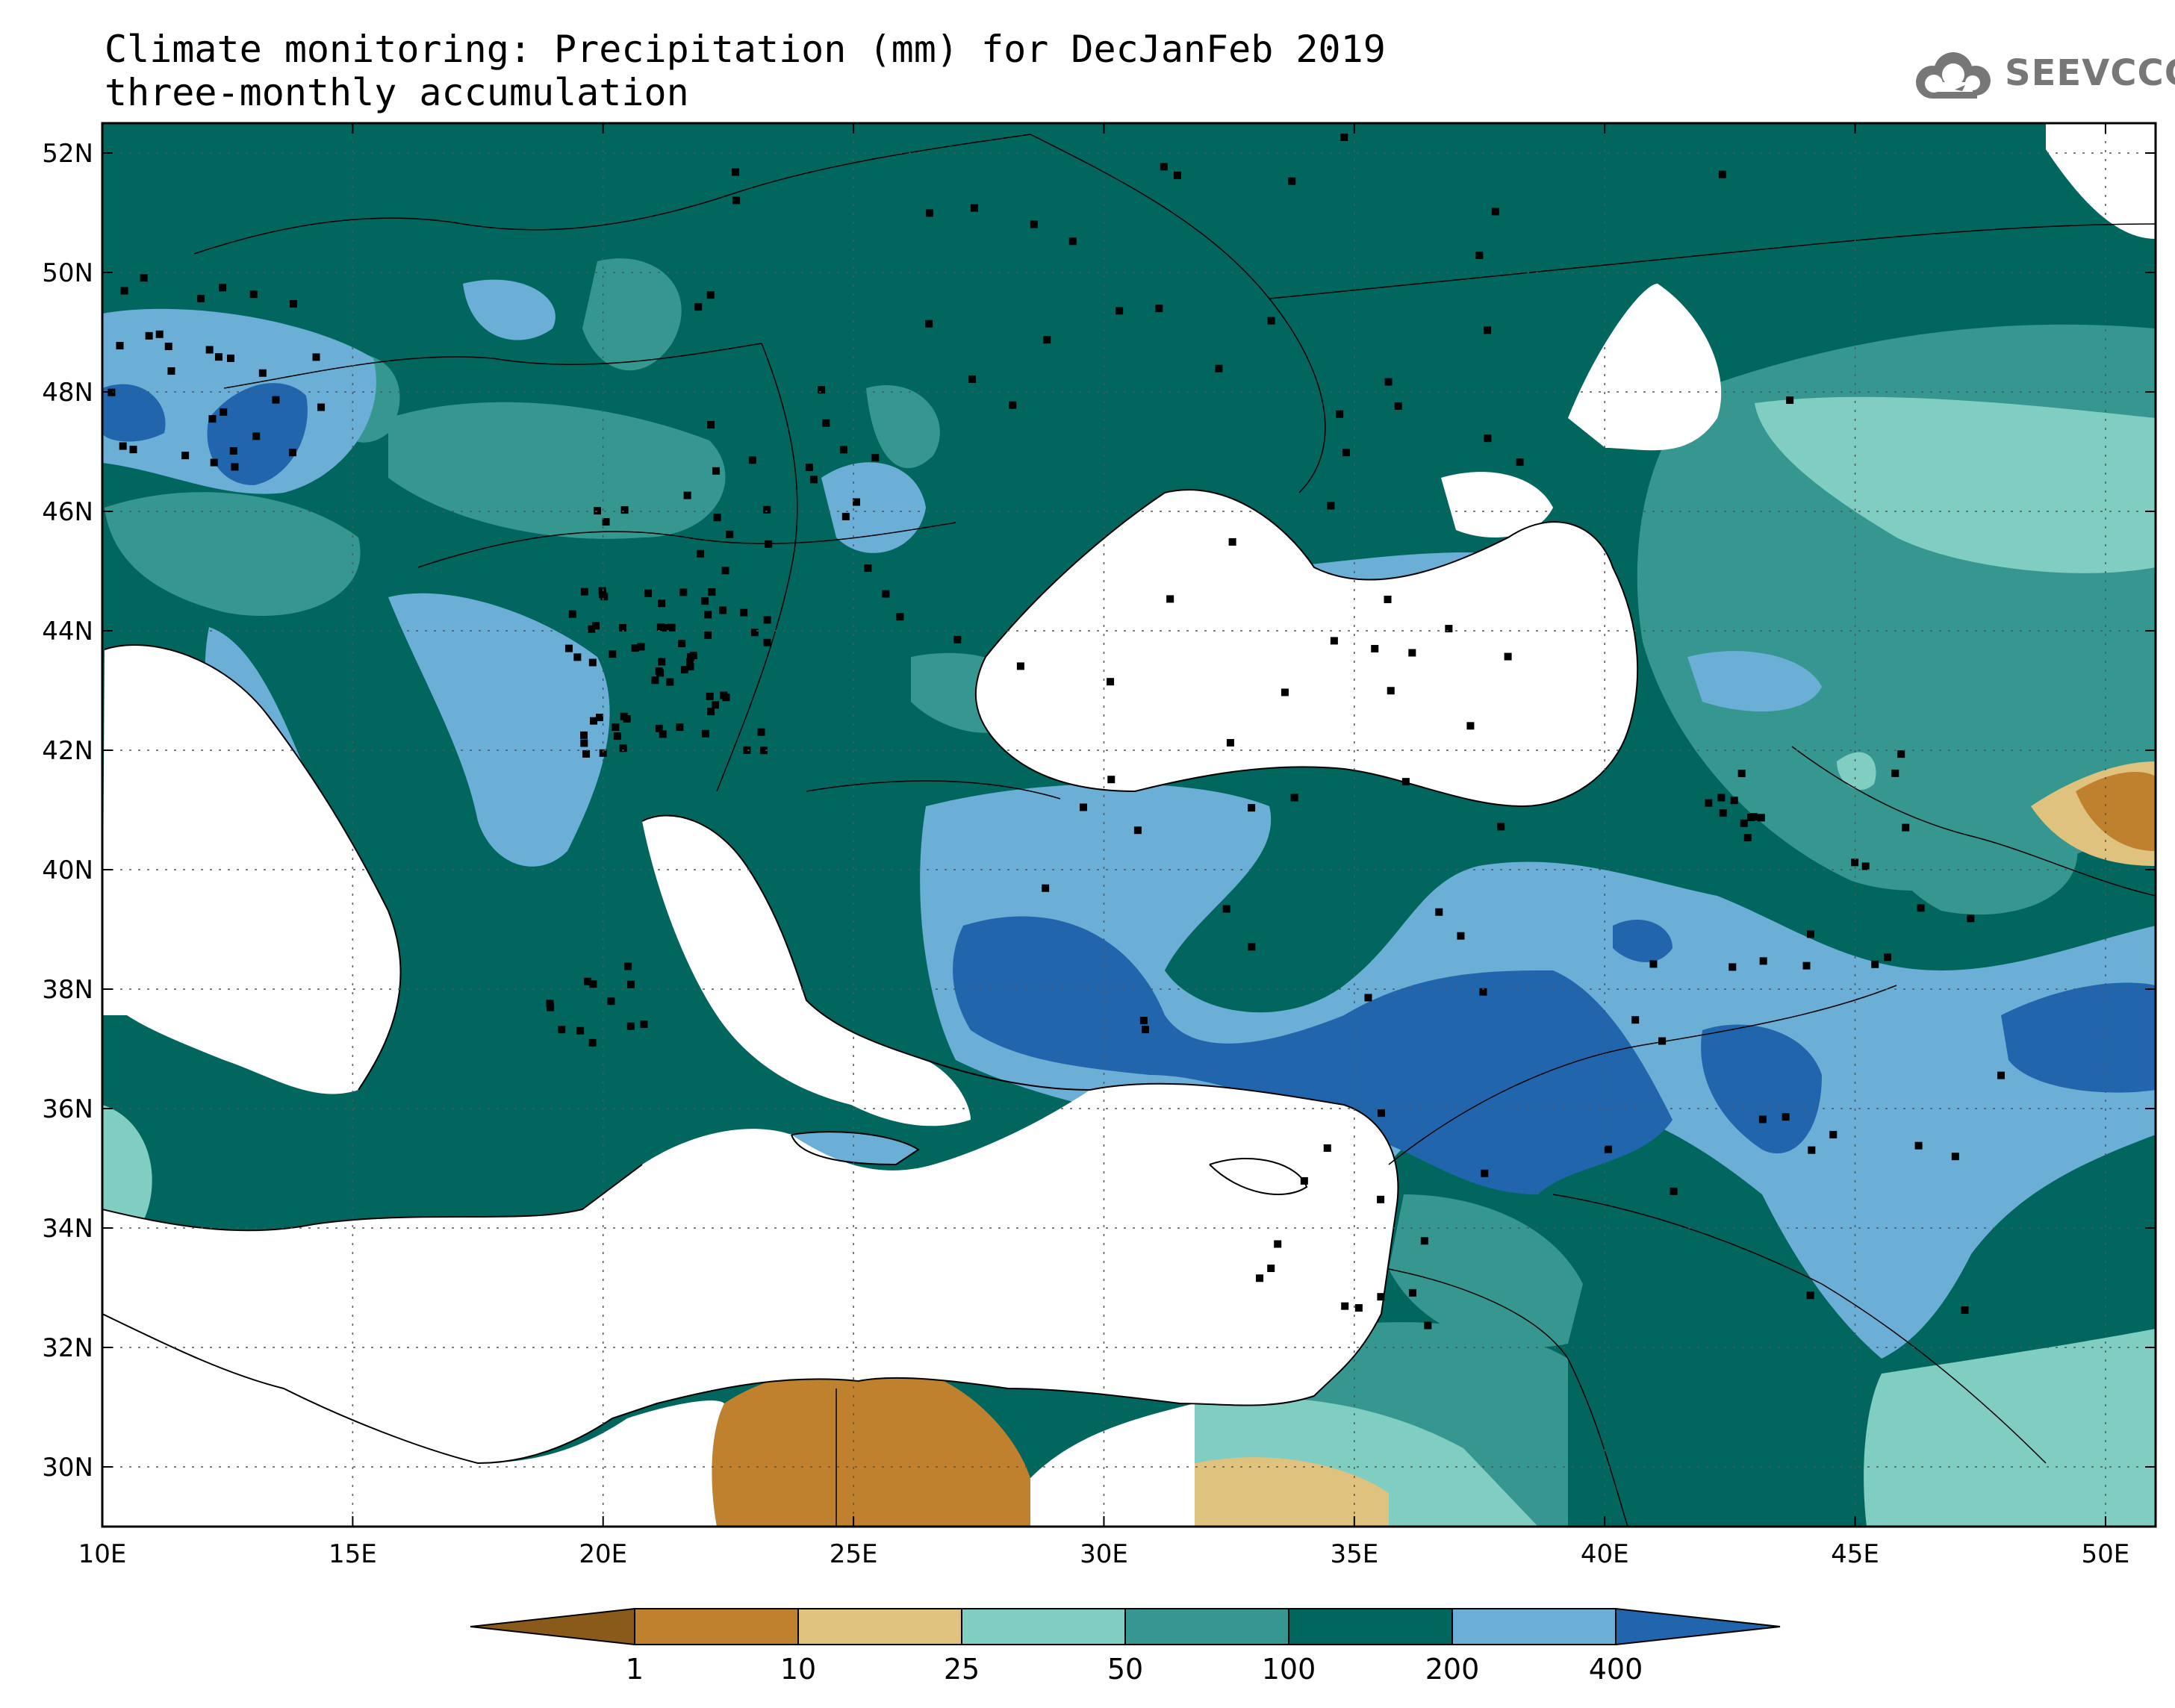 The image size is (2175, 1708). I want to click on lat-label: 42N, so click(67, 751).